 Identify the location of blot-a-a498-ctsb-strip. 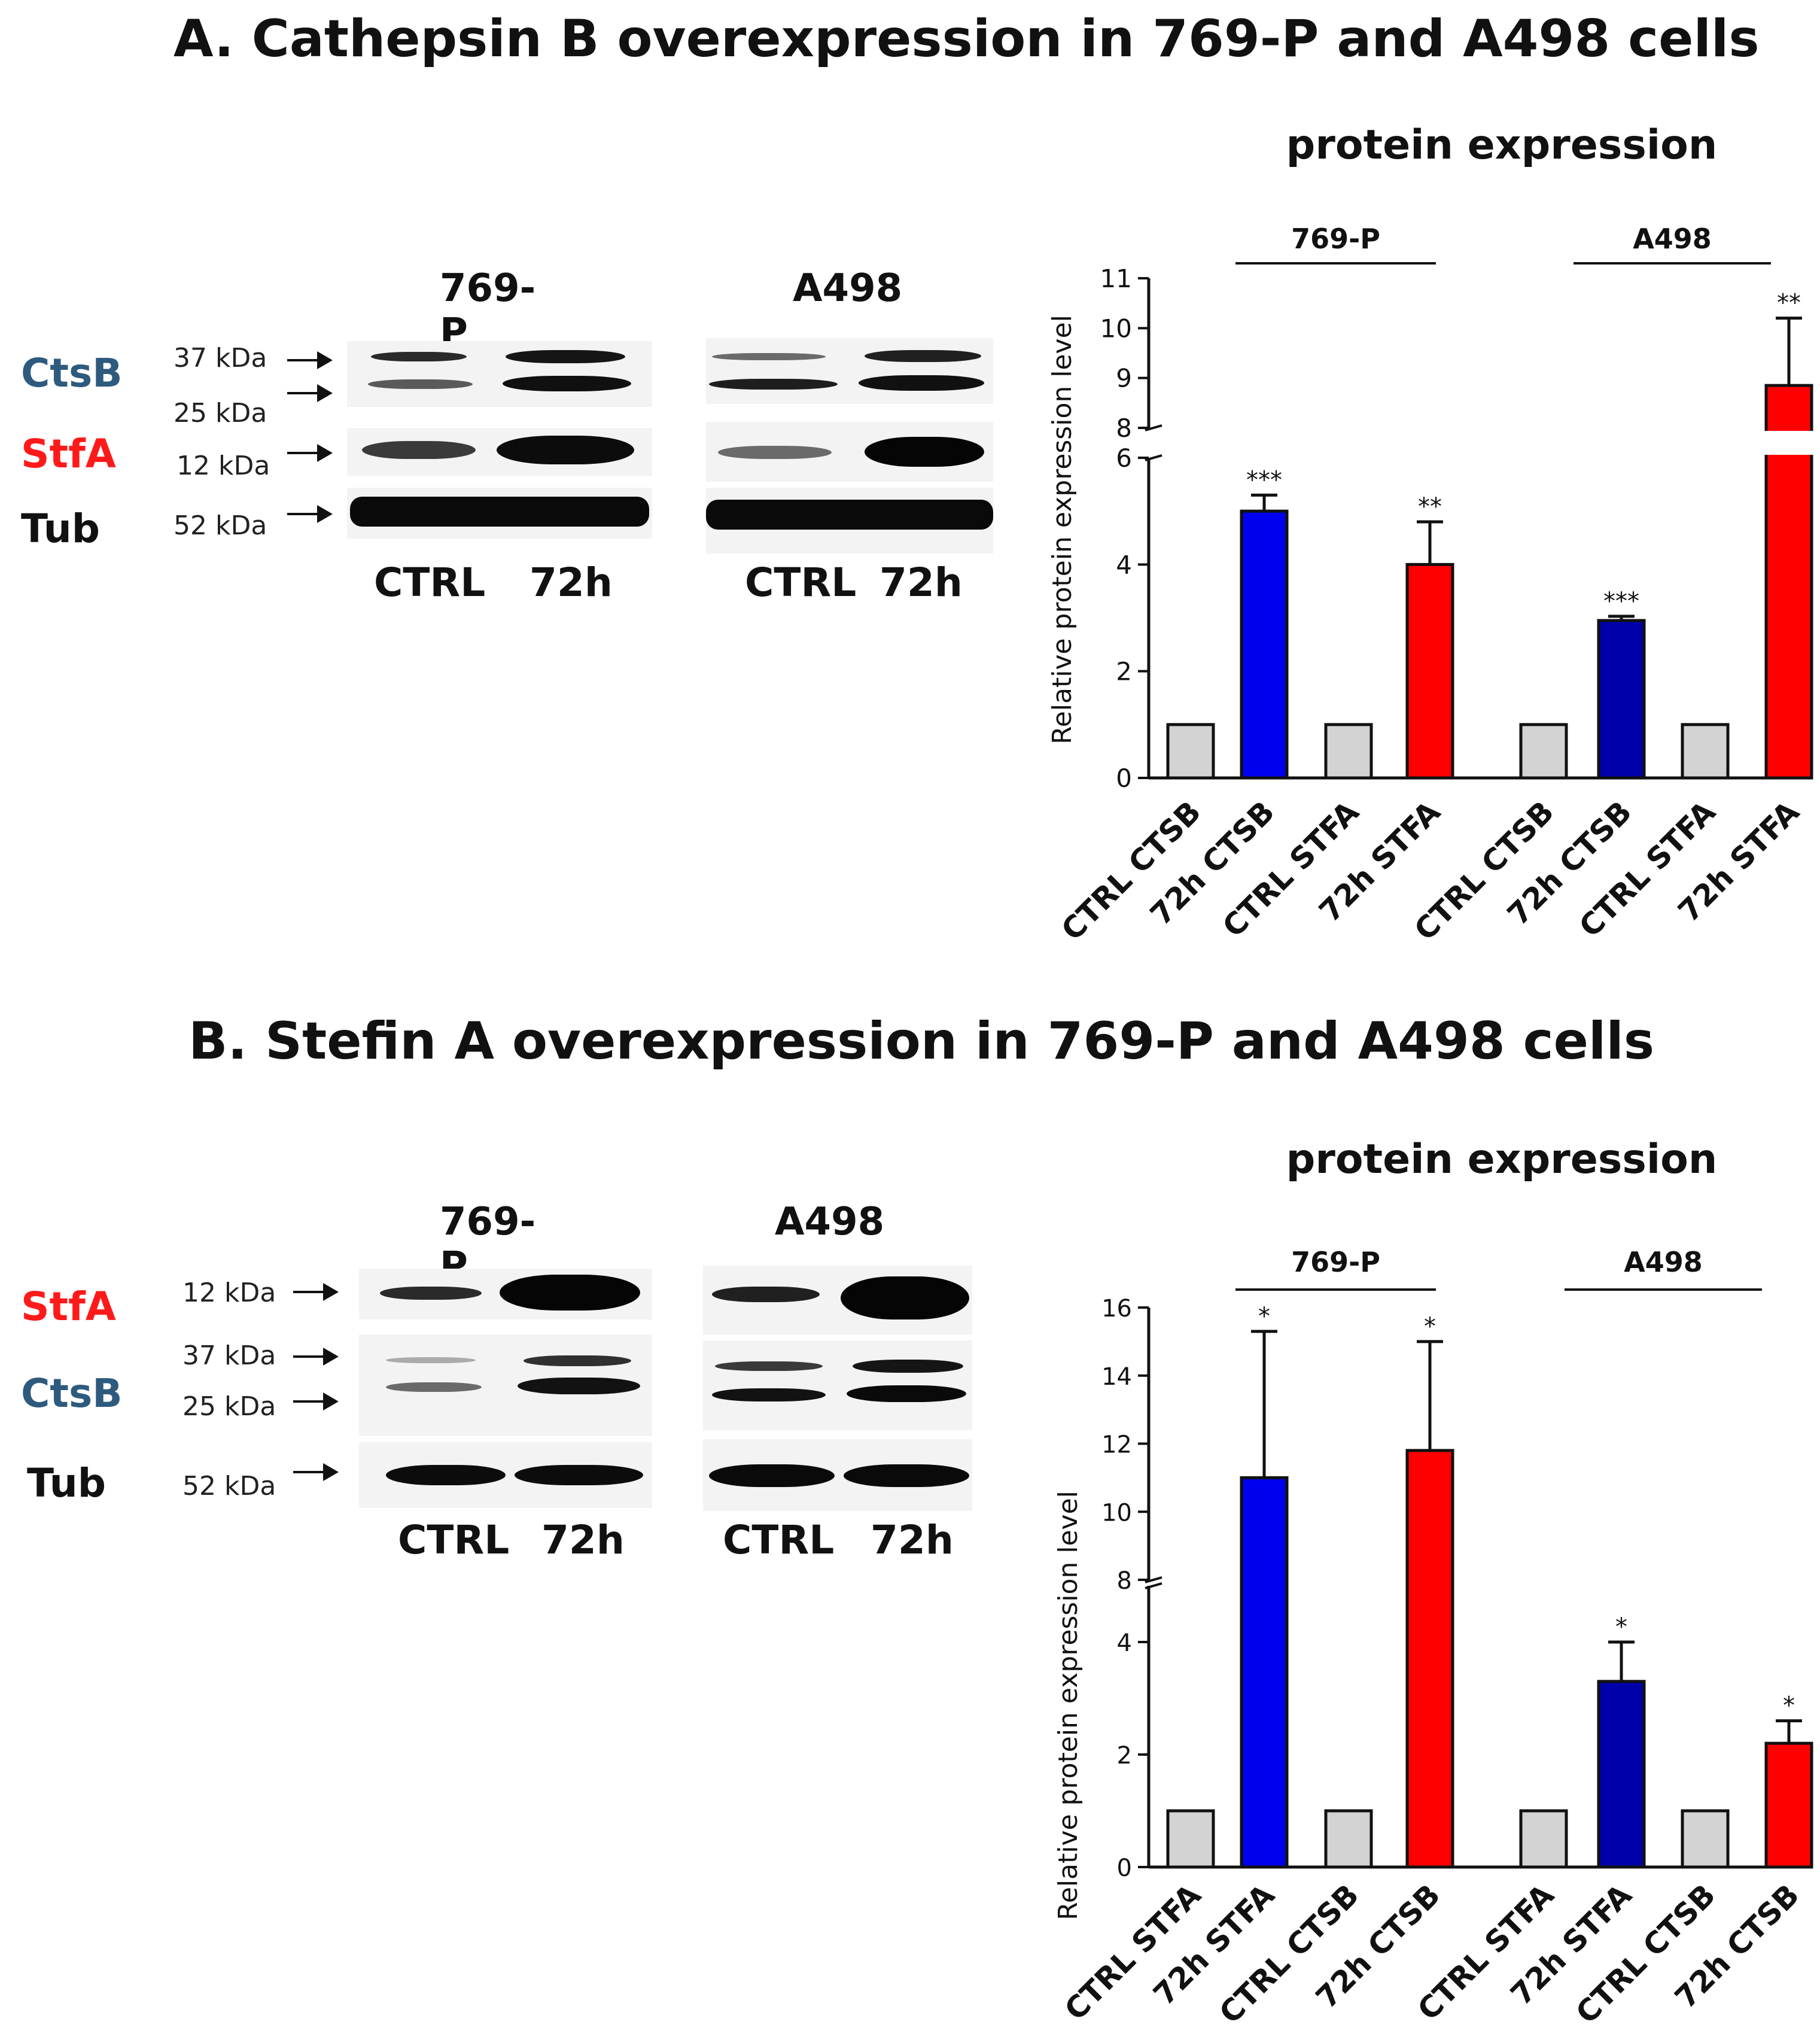
(849, 371).